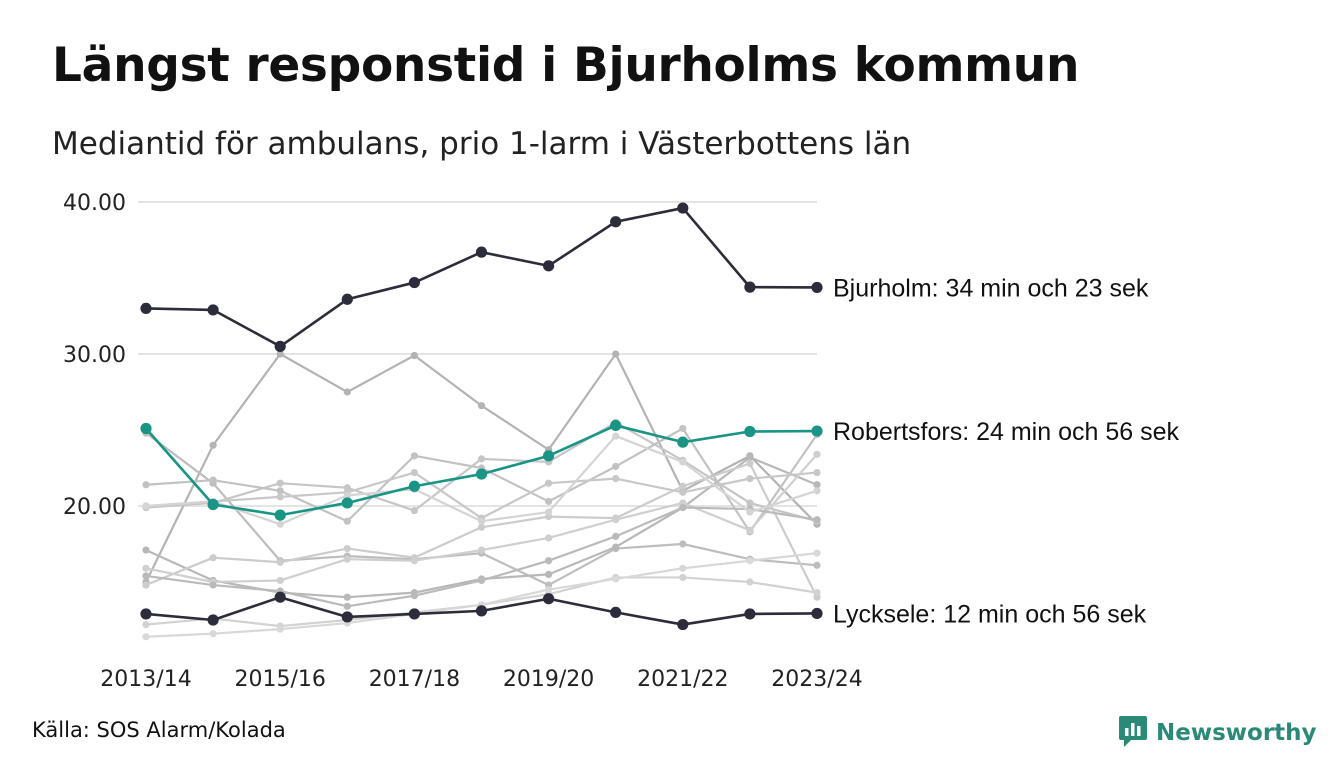 The width and height of the screenshot is (1340, 780). What do you see at coordinates (1006, 432) in the screenshot?
I see `robertsfors-series-label: Robertsfors: 24 min och 56 sek` at bounding box center [1006, 432].